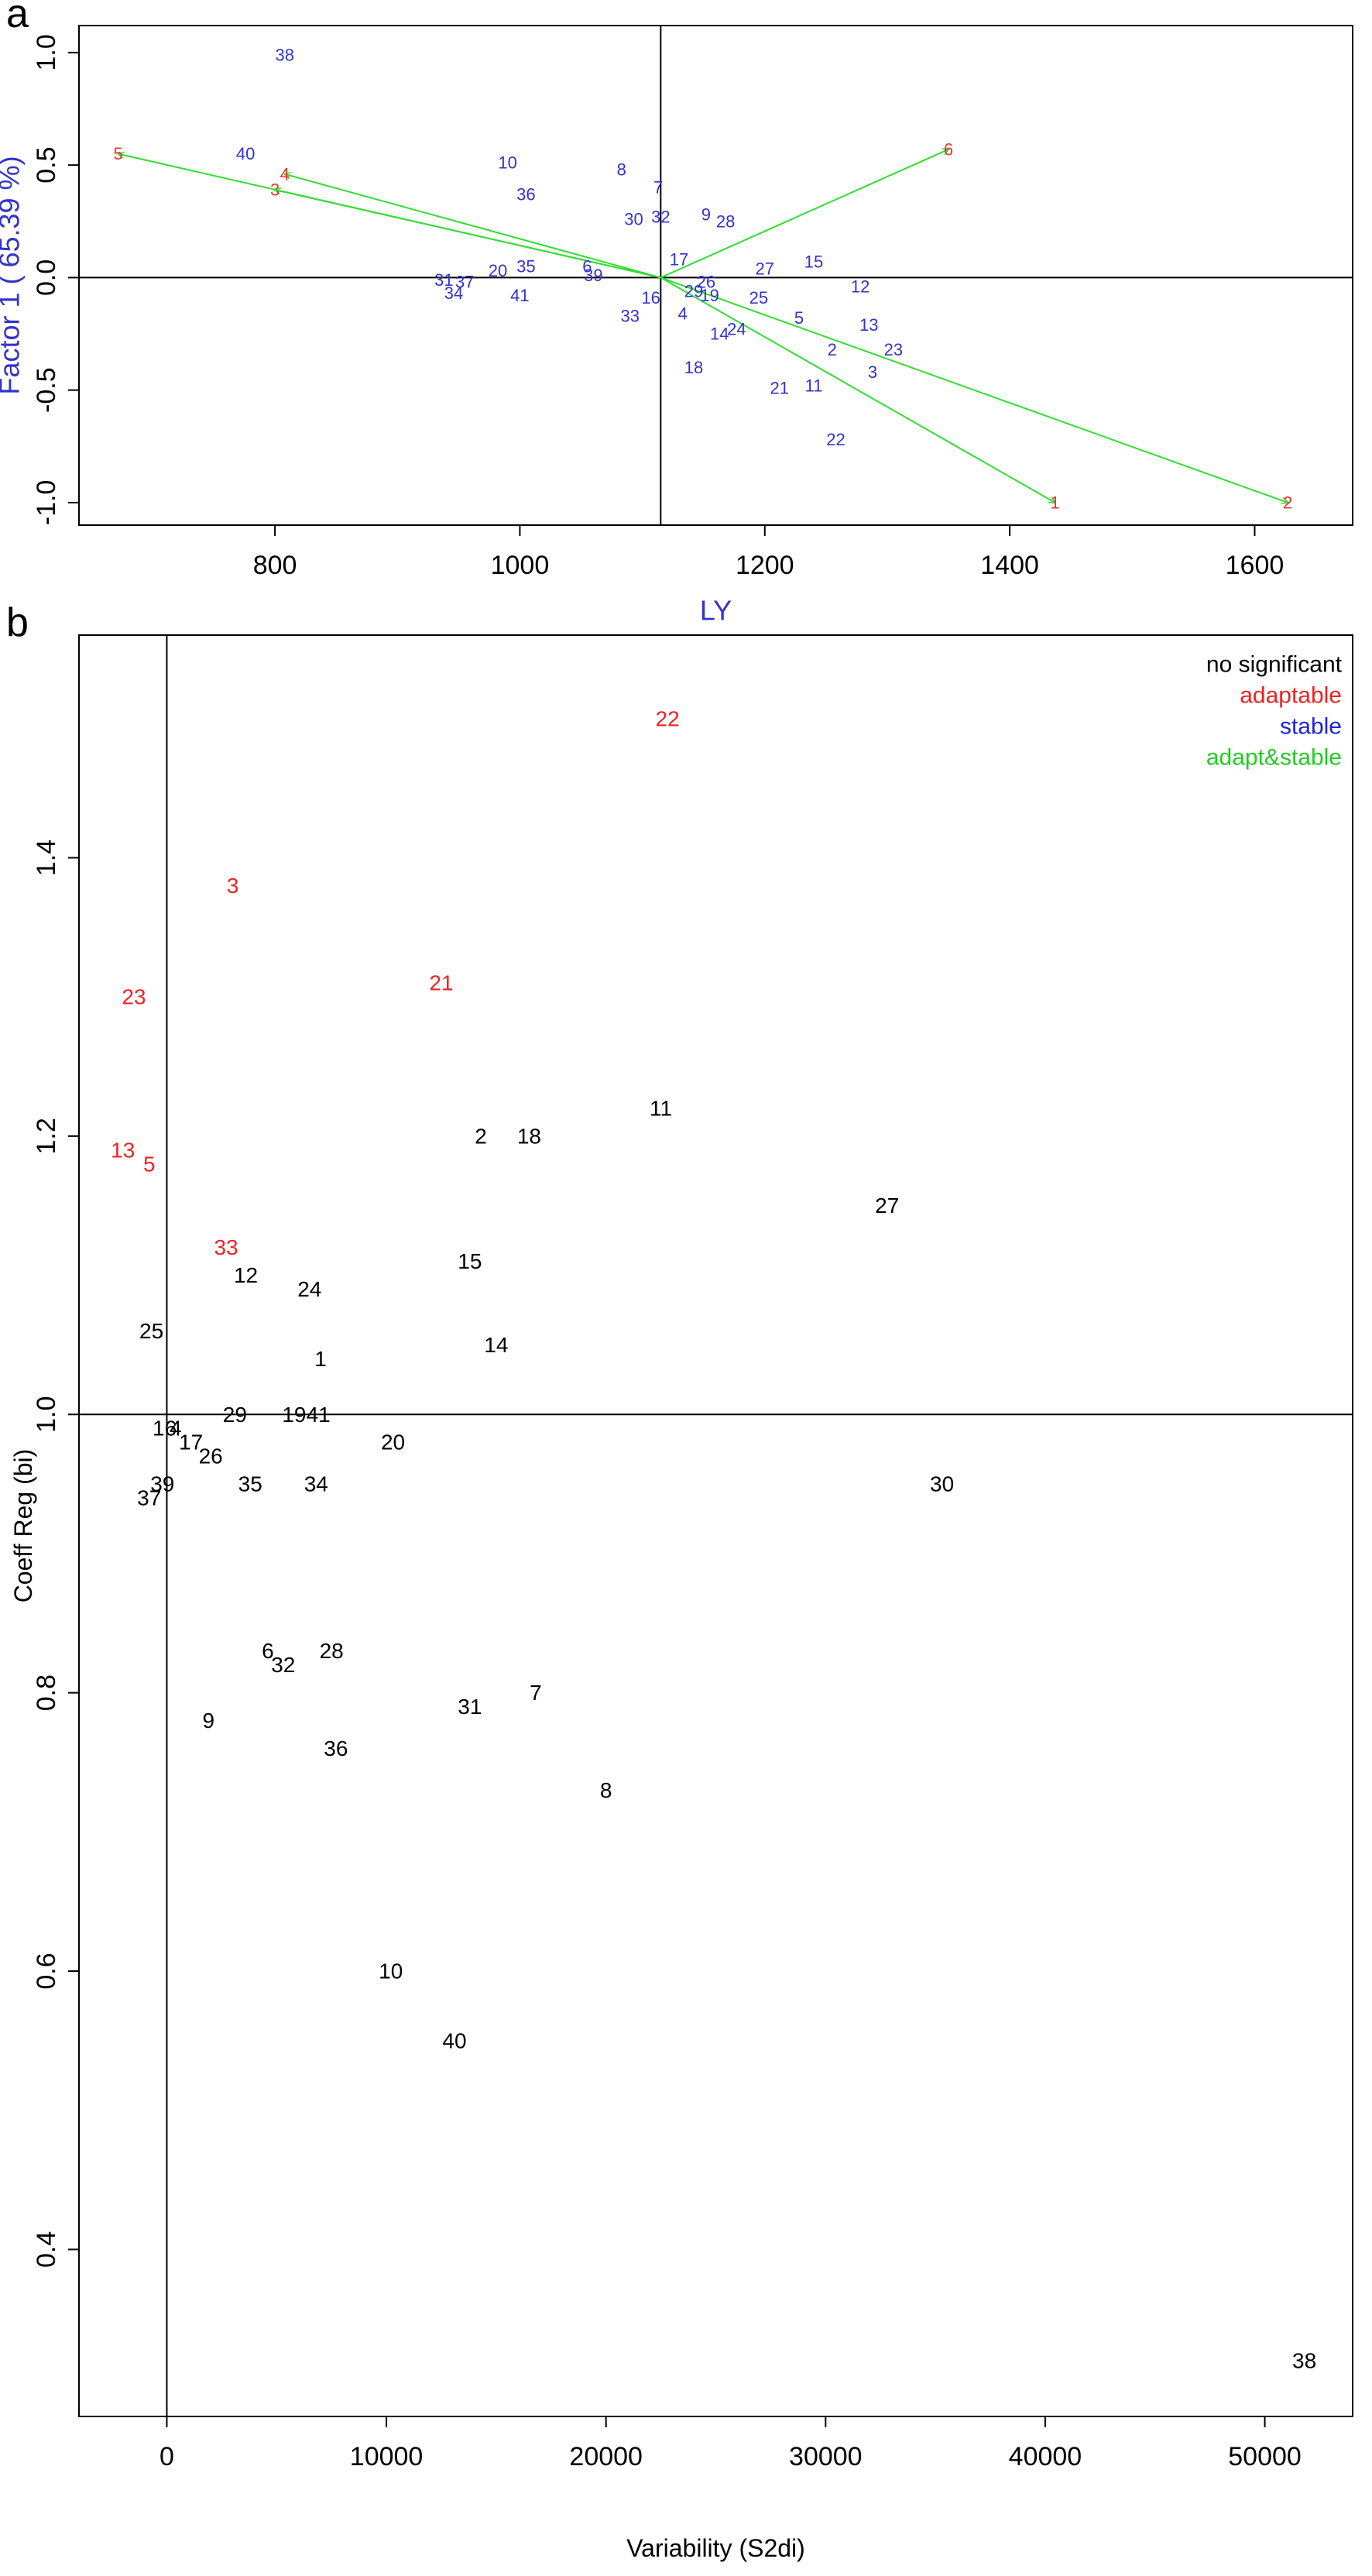 Image resolution: width=1372 pixels, height=2576 pixels. Describe the element at coordinates (869, 325) in the screenshot. I see `point-label: 13` at that location.